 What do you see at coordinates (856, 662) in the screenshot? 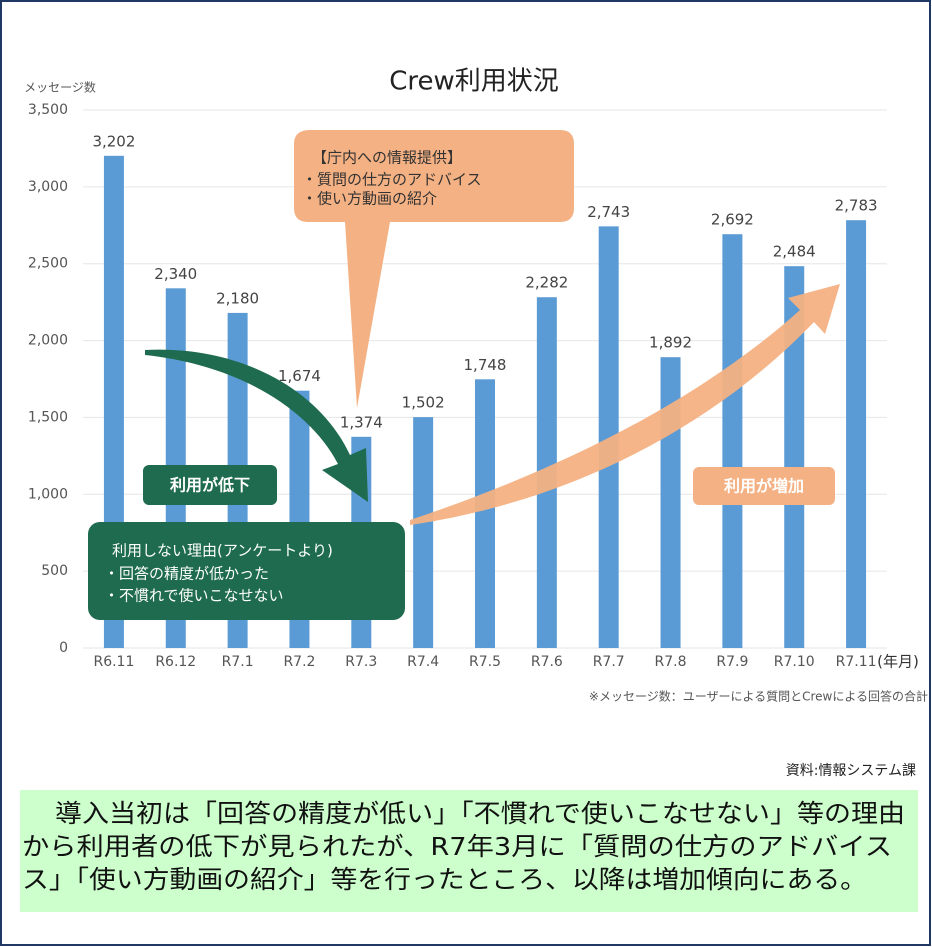
I see `x-tick-label: R7.11` at bounding box center [856, 662].